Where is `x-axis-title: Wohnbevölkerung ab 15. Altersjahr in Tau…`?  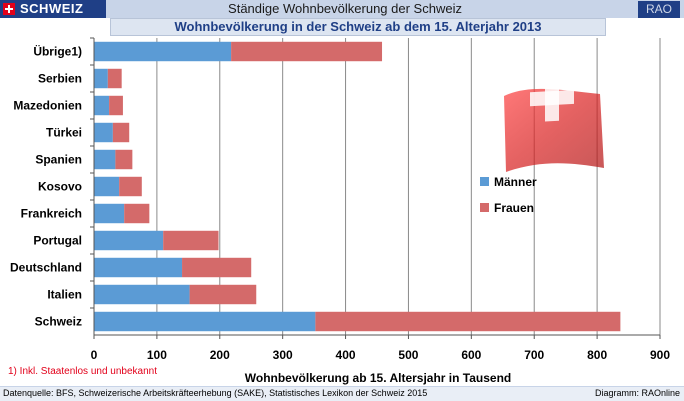
x-axis-title: Wohnbevölkerung ab 15. Altersjahr in Tau… is located at coordinates (378, 378).